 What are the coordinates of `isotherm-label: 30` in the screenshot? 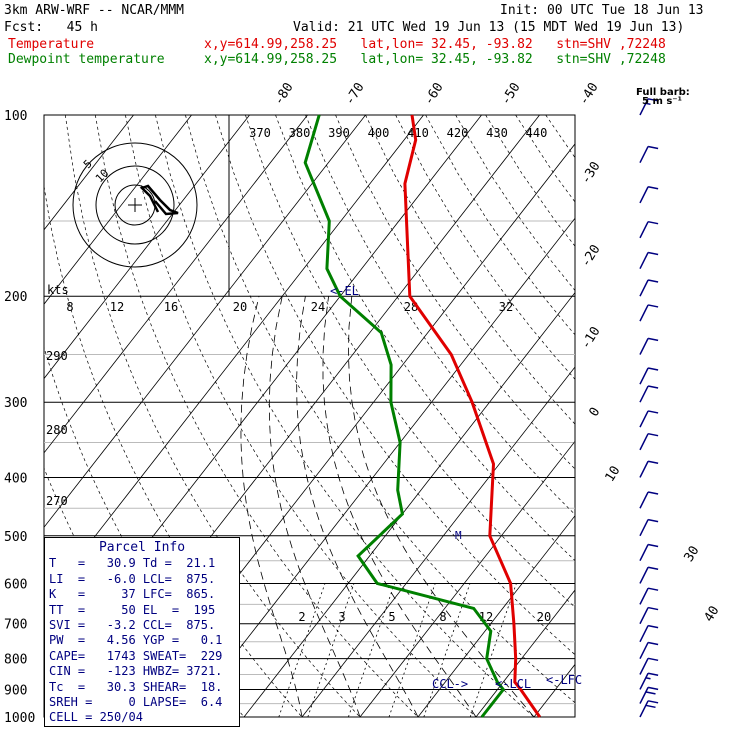 It's located at (692, 554).